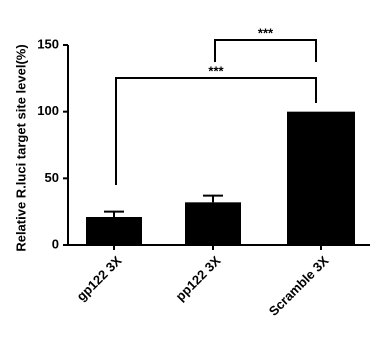 This screenshot has width=381, height=346. What do you see at coordinates (48, 43) in the screenshot?
I see `y-tick-label: 150` at bounding box center [48, 43].